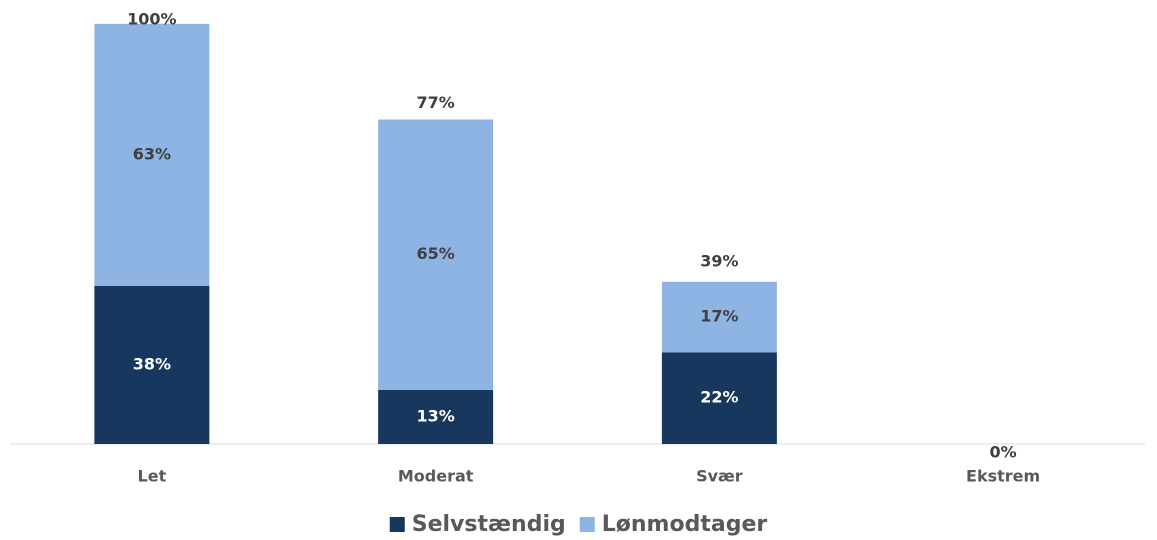  I want to click on data-label: 63%, so click(152, 153).